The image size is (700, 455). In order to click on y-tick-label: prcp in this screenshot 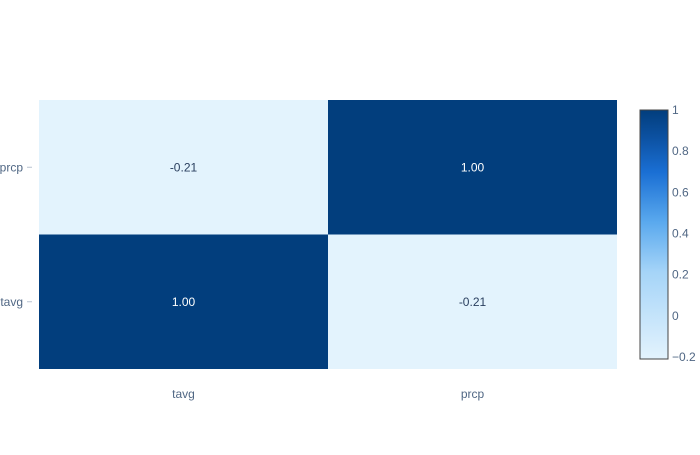, I will do `click(11, 167)`.